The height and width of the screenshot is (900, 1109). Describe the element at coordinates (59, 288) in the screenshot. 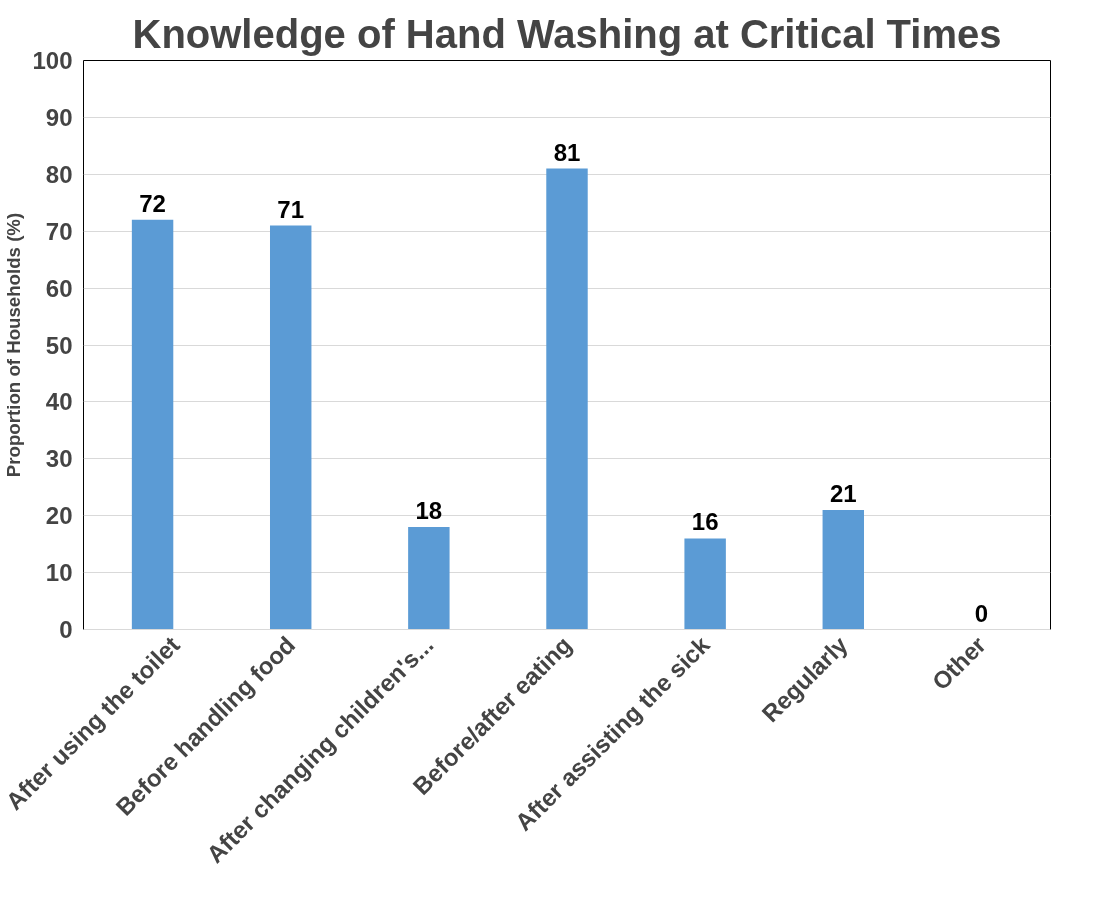

I see `y-tick-label: 60` at that location.